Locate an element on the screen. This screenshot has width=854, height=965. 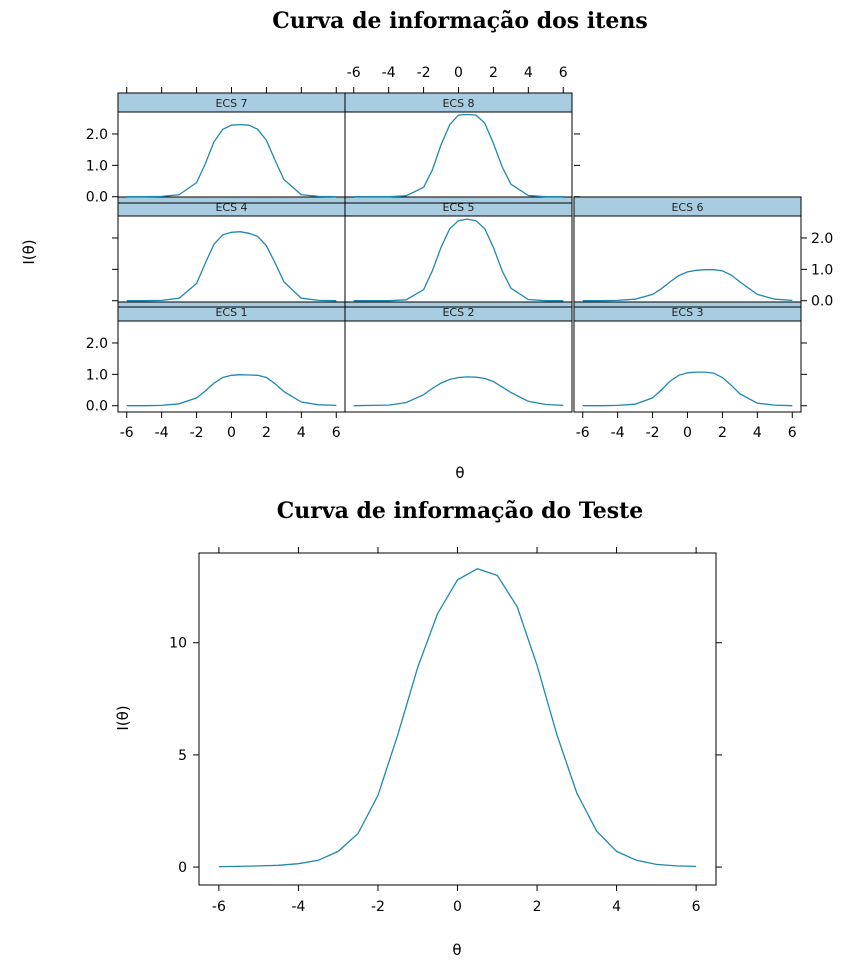
x-tick-label-bottom-col1: -6 is located at coordinates (127, 433).